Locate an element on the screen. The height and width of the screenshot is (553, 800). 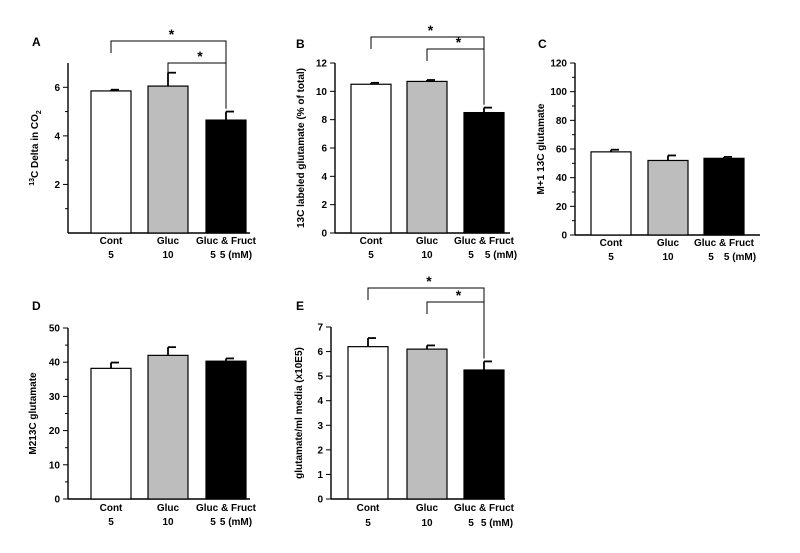
y-tick-label: 30 is located at coordinates (55, 397).